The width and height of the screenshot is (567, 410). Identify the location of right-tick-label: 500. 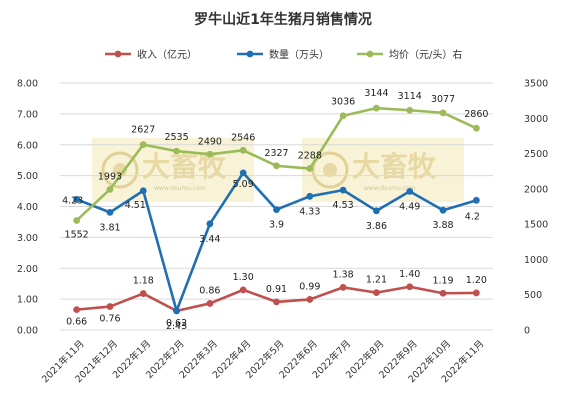
(533, 295).